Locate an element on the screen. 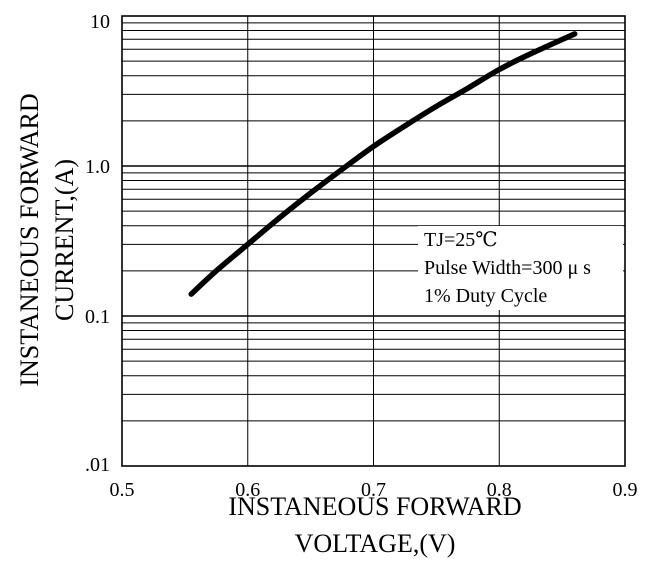  x-tick-label: 0.7 is located at coordinates (373, 490).